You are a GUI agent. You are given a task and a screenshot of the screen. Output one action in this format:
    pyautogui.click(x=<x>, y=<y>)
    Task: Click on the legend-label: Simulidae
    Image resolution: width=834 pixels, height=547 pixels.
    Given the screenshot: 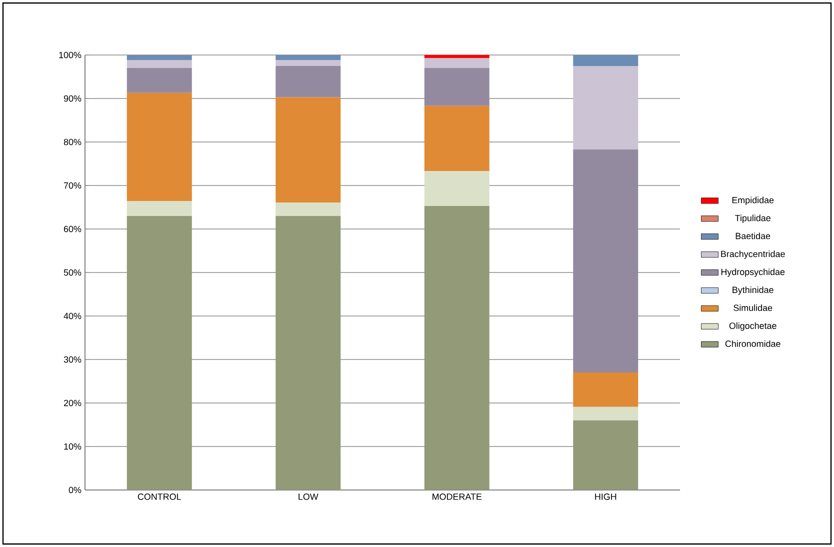 What is the action you would take?
    pyautogui.click(x=753, y=307)
    